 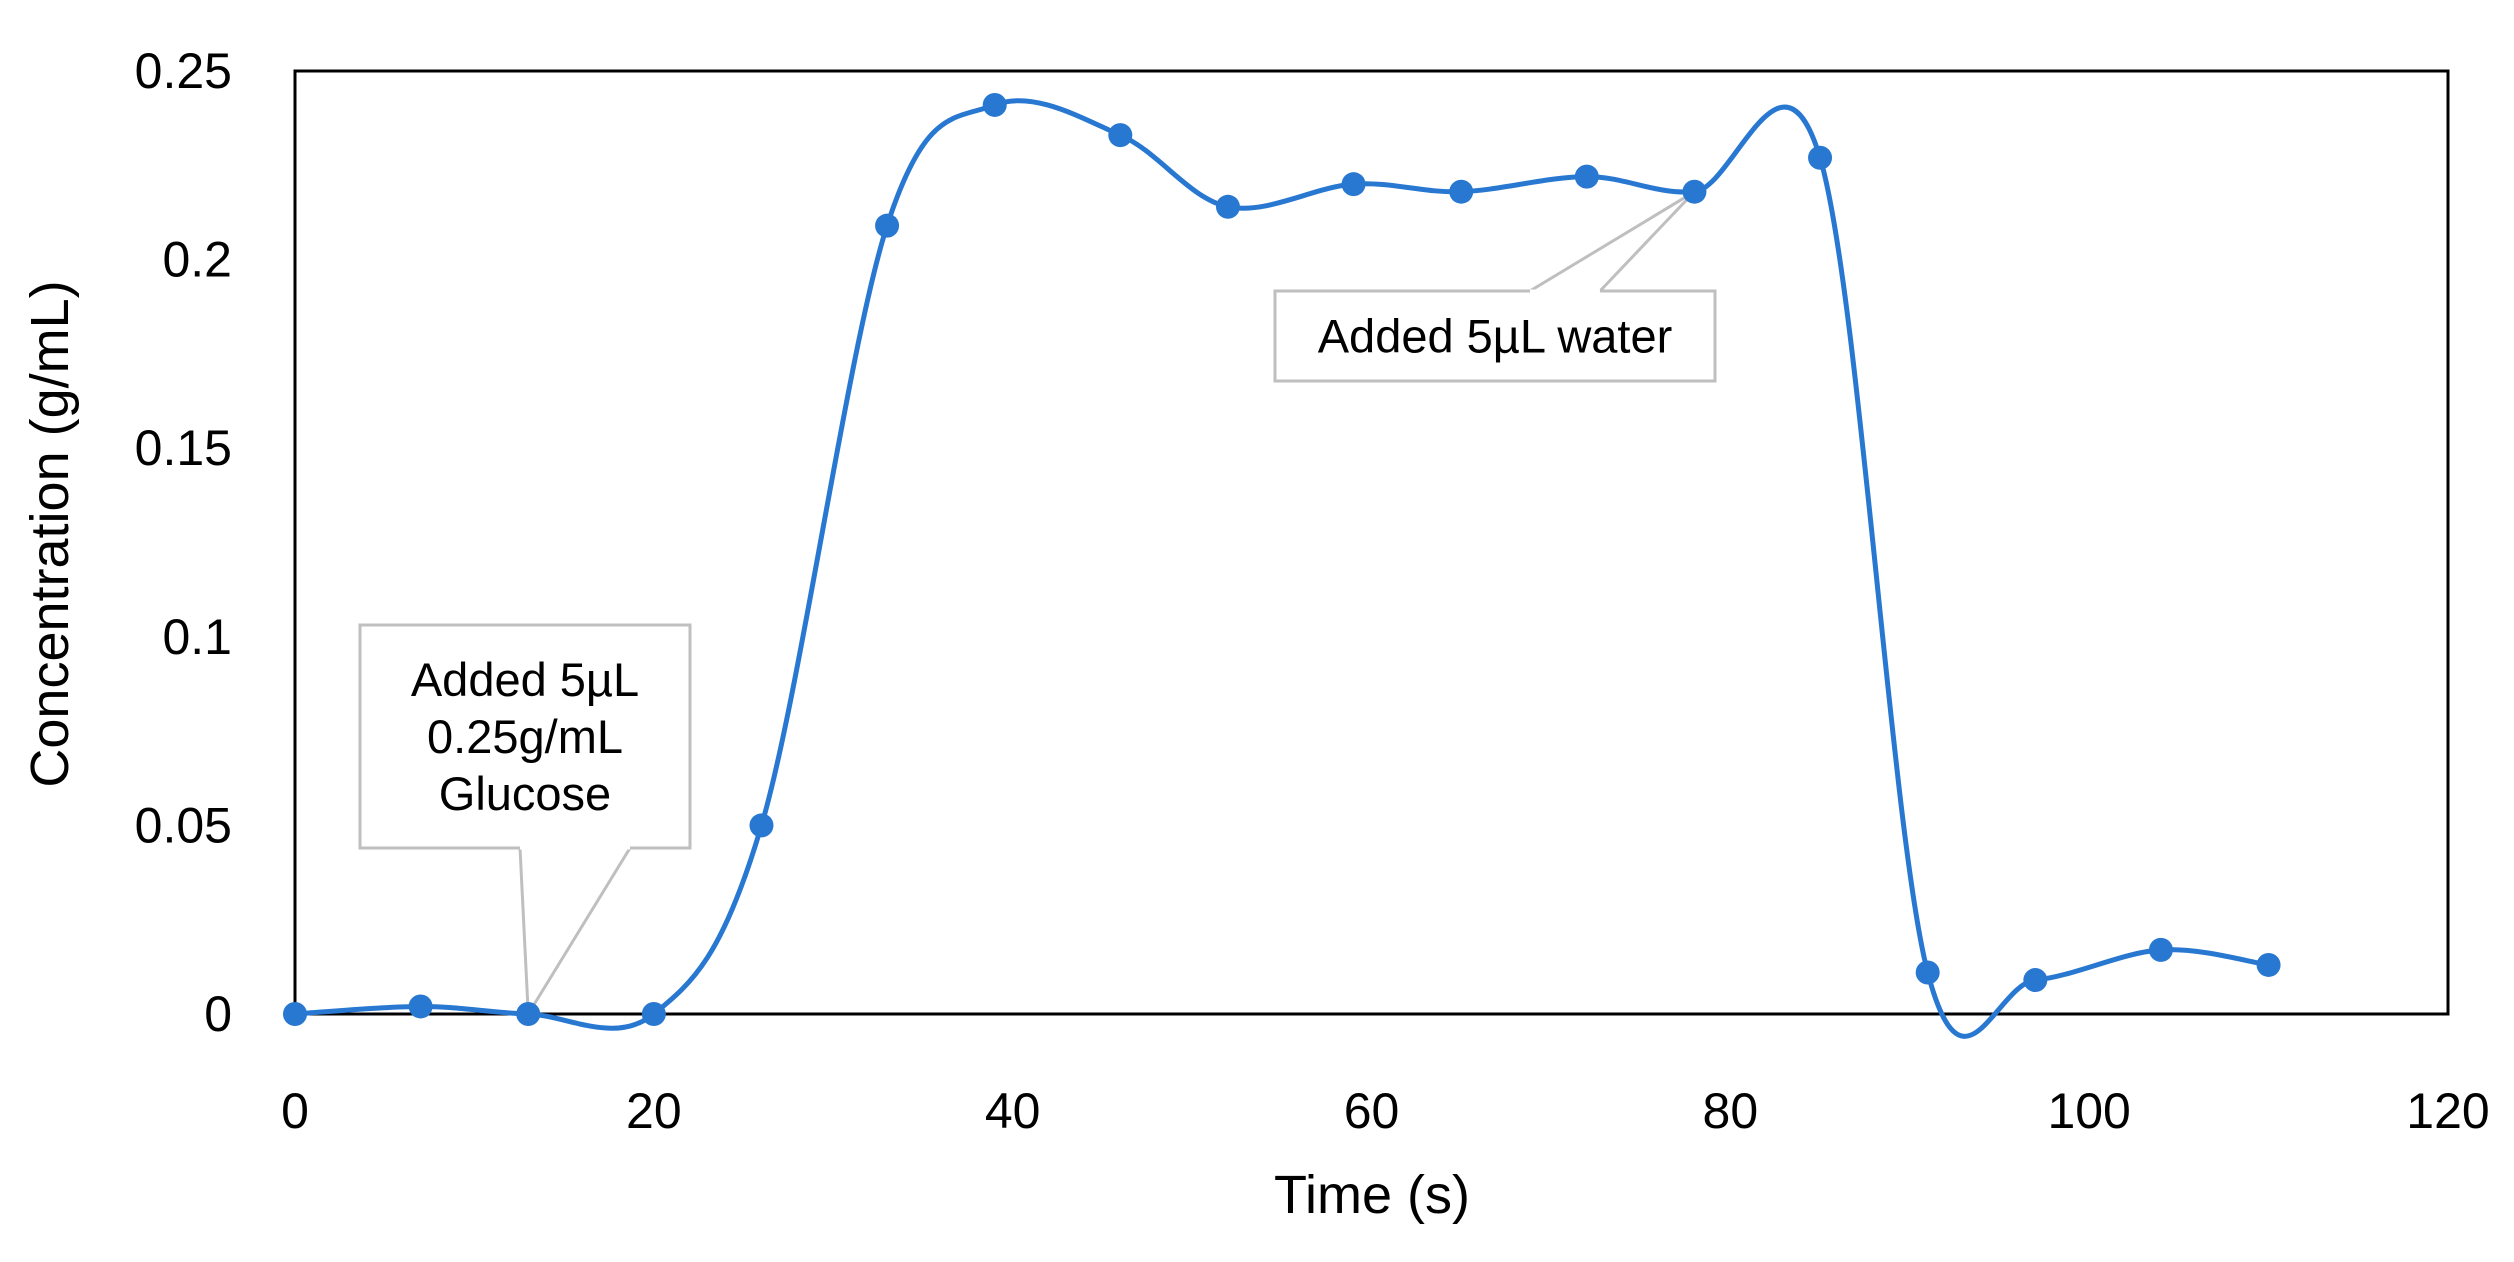 I want to click on water-callout-box, so click(x=1495, y=336).